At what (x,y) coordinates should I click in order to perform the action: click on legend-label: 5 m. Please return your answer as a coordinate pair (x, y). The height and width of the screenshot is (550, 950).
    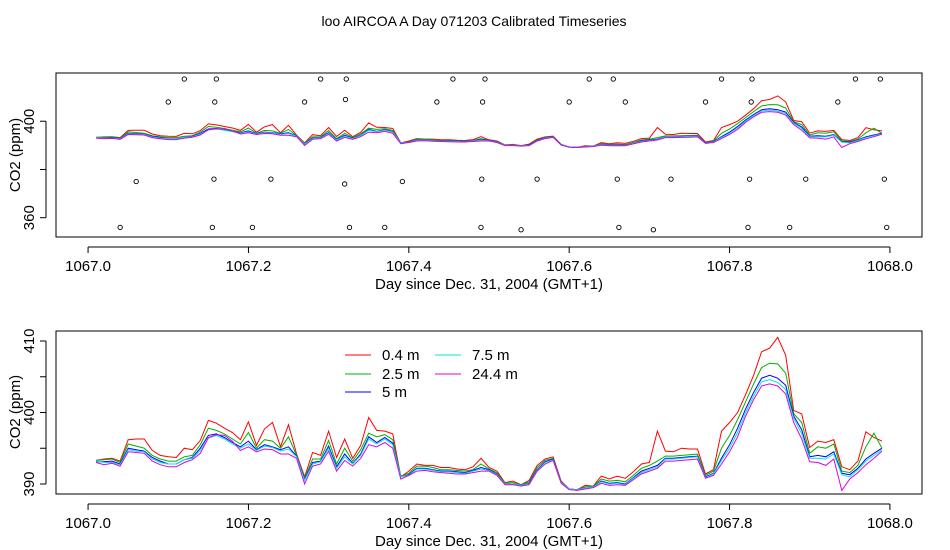
    Looking at the image, I should click on (394, 392).